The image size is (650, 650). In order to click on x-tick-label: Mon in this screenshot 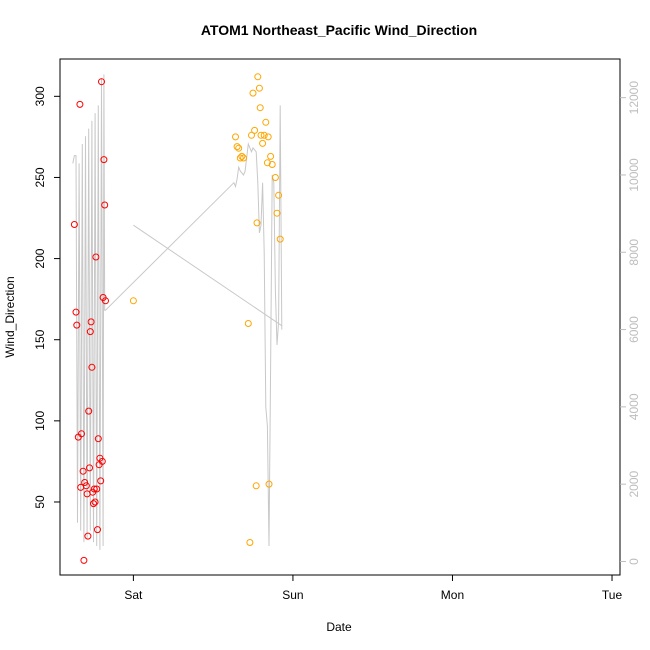, I will do `click(452, 595)`.